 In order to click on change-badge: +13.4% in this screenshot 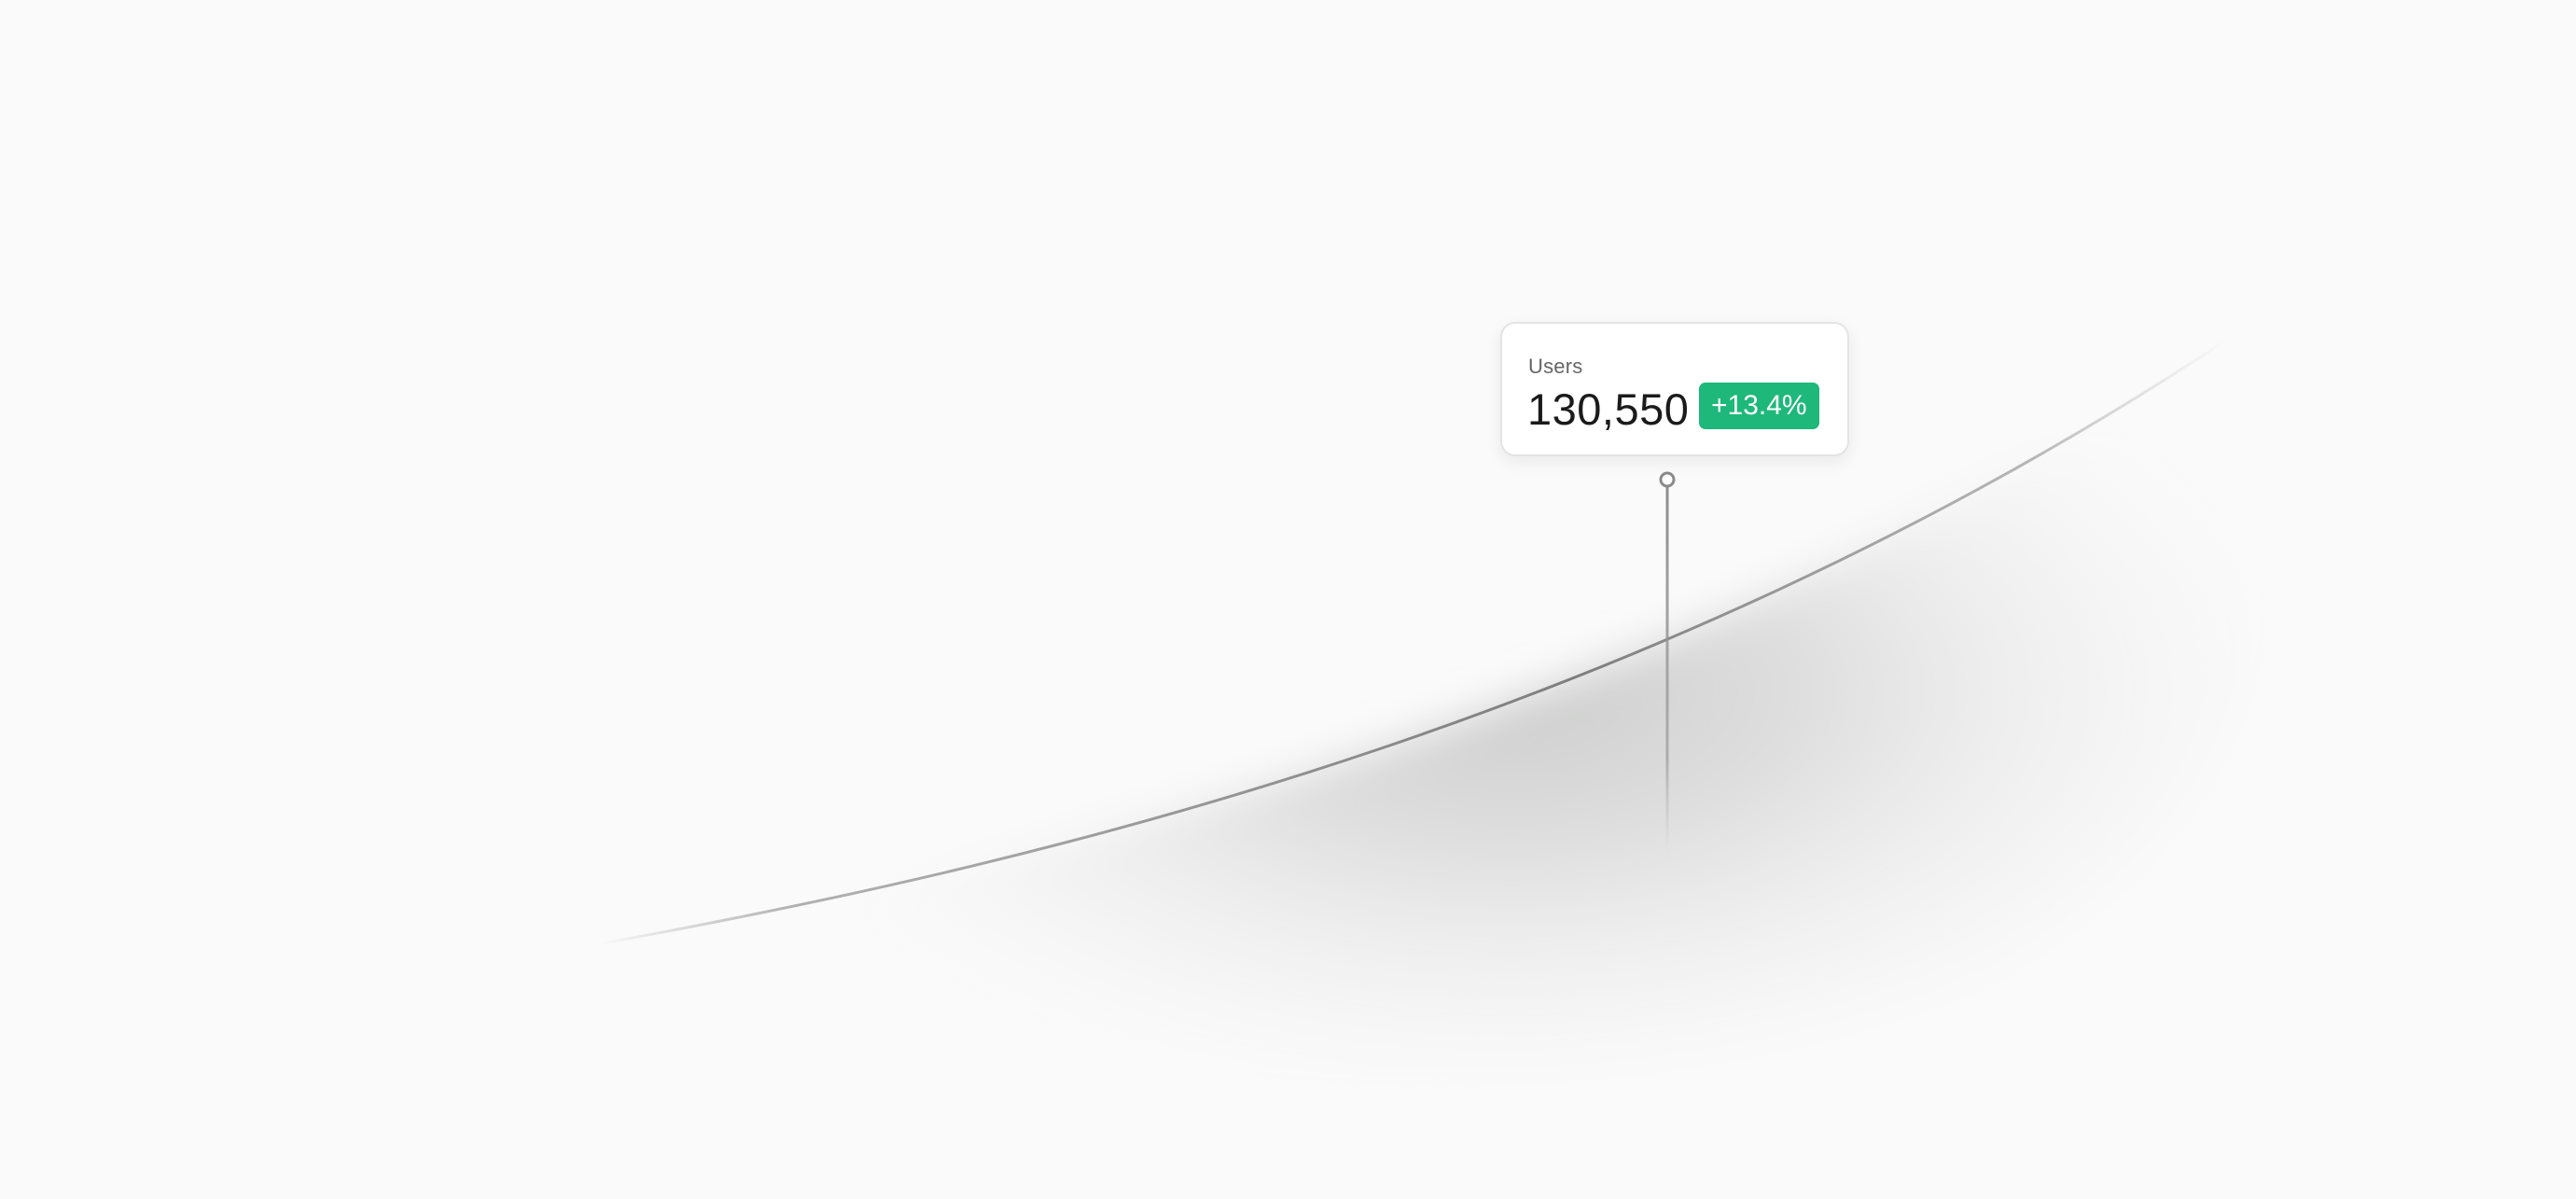, I will do `click(1759, 406)`.